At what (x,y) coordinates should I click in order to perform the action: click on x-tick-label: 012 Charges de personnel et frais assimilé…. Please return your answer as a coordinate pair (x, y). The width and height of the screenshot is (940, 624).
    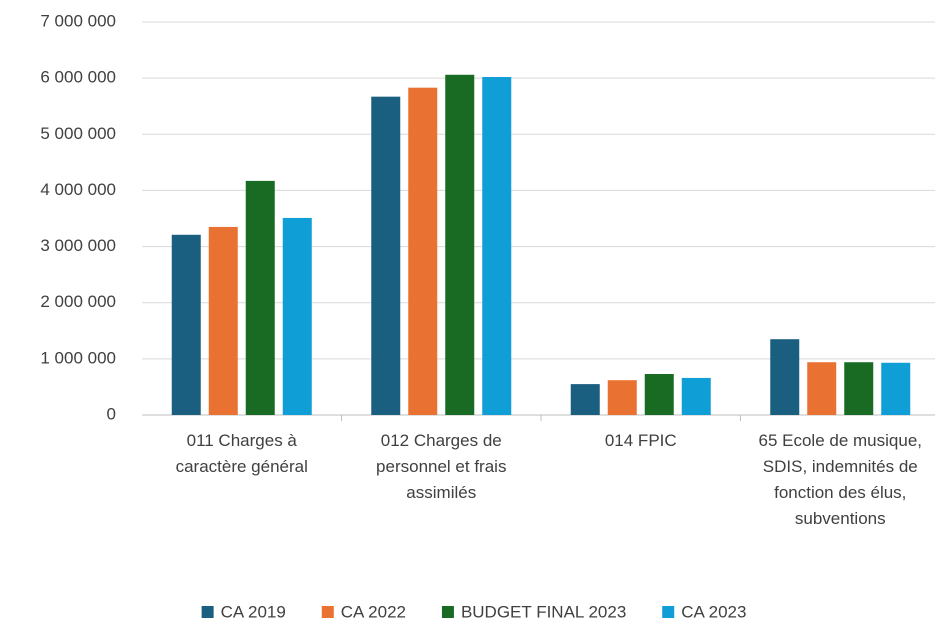
    Looking at the image, I should click on (441, 466).